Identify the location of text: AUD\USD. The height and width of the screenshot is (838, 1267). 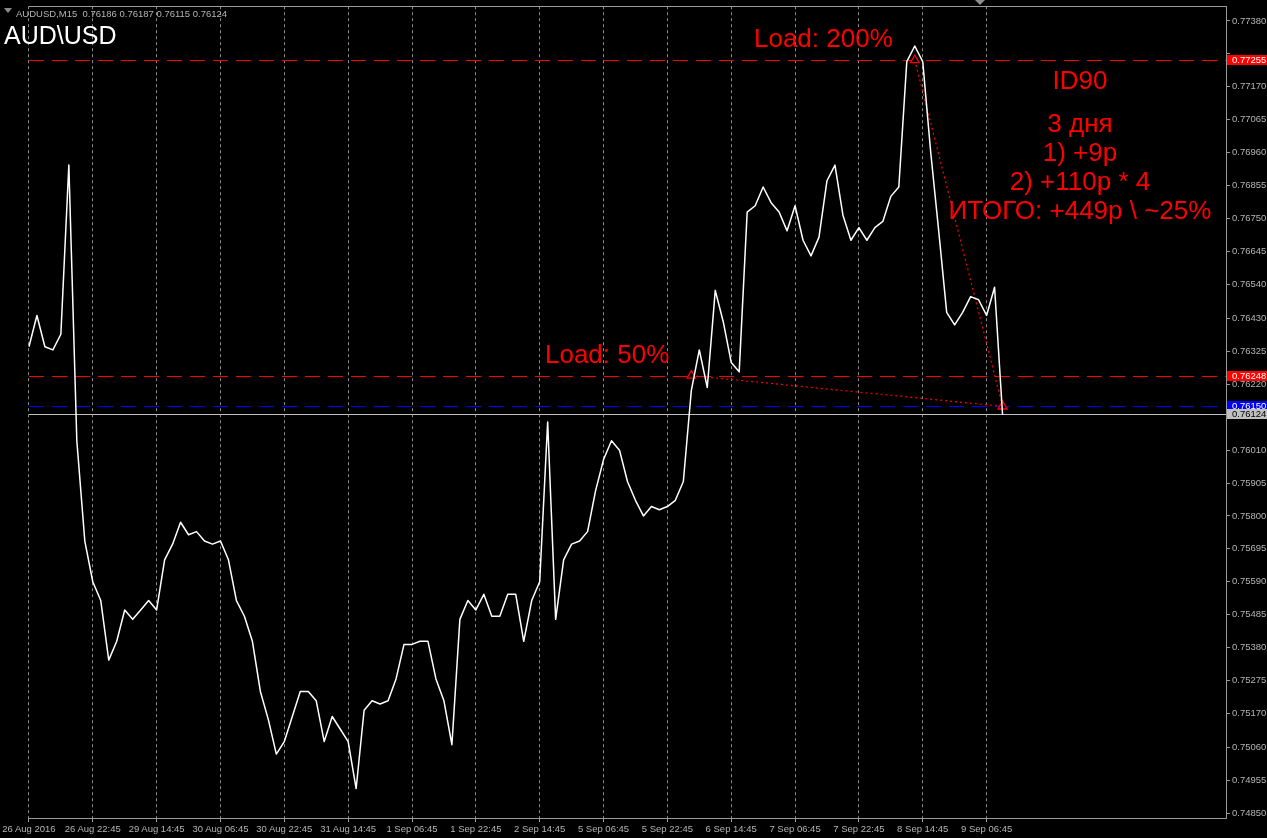
(60, 35).